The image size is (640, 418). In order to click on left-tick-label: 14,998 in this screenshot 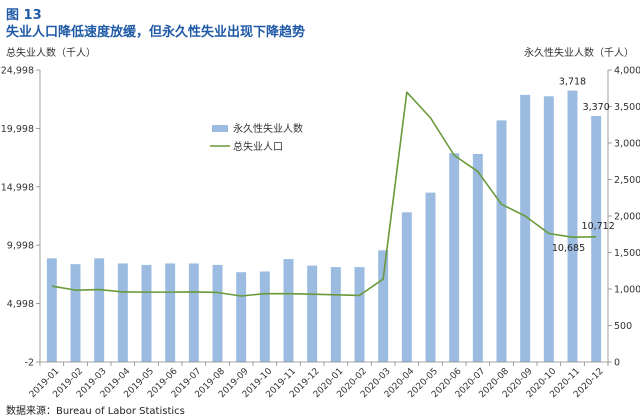, I will do `click(17, 187)`.